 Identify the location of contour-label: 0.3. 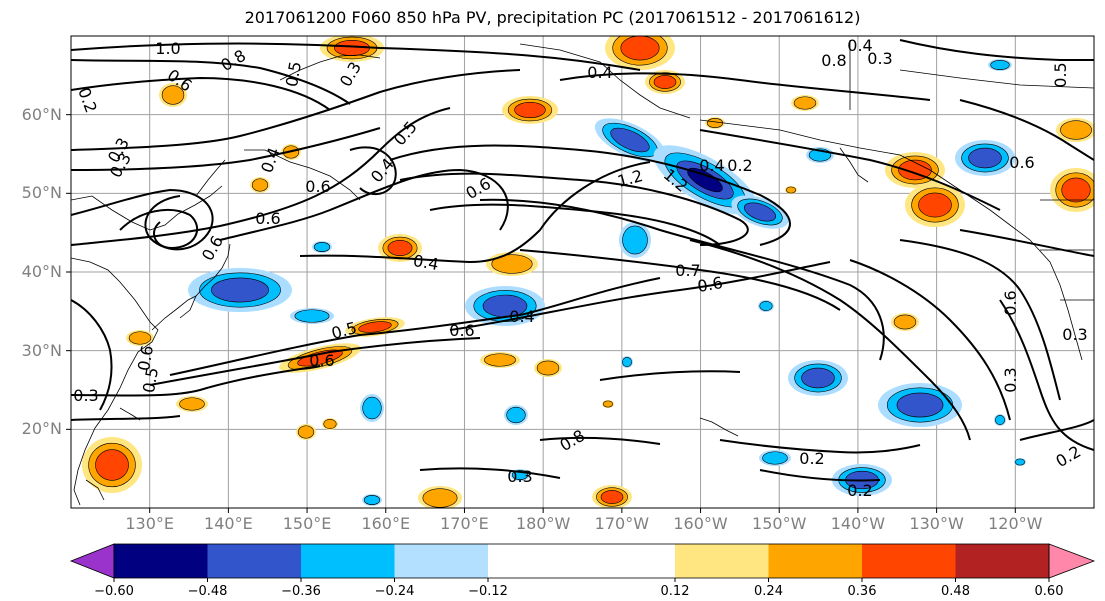
(85, 395).